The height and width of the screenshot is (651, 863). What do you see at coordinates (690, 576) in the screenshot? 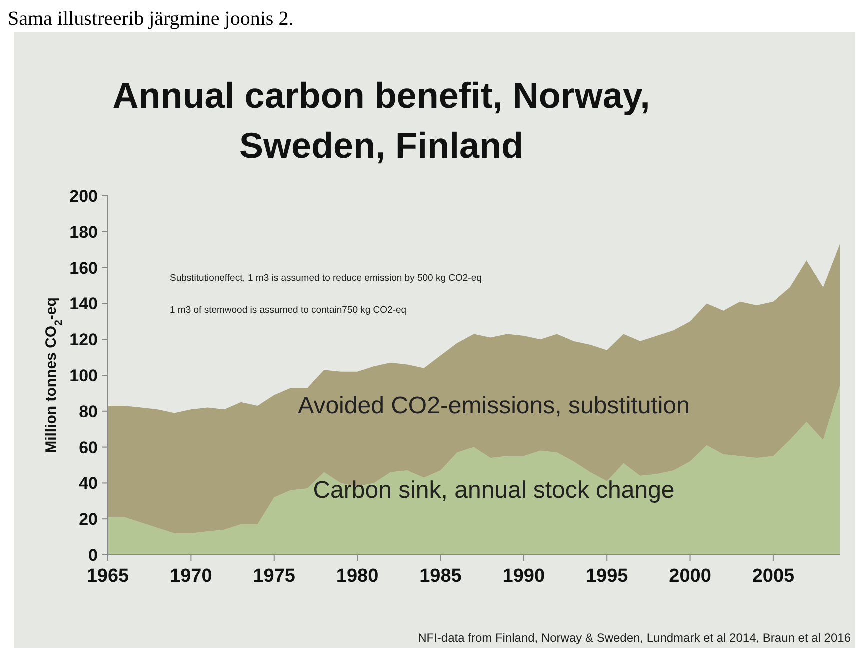
I see `x-tick-label: 2000` at bounding box center [690, 576].